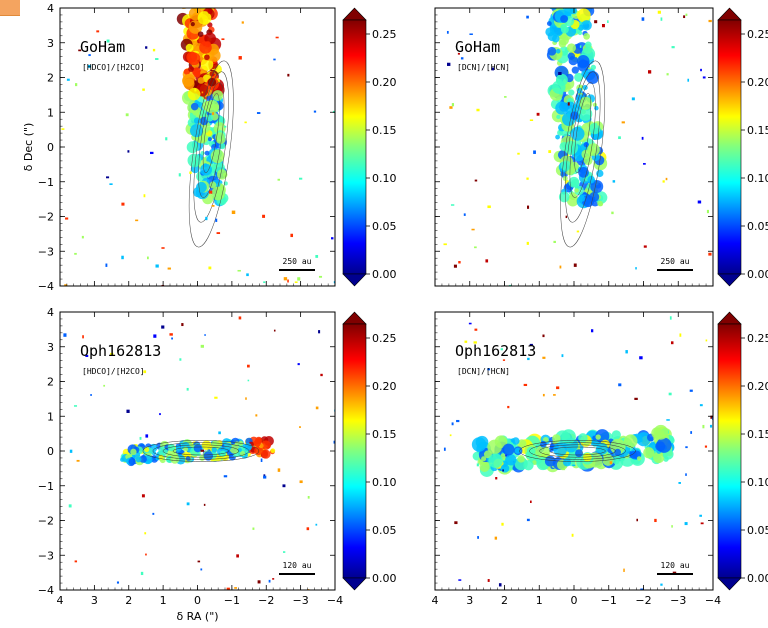  What do you see at coordinates (354, 14) in the screenshot?
I see `colorbar-extend-top` at bounding box center [354, 14].